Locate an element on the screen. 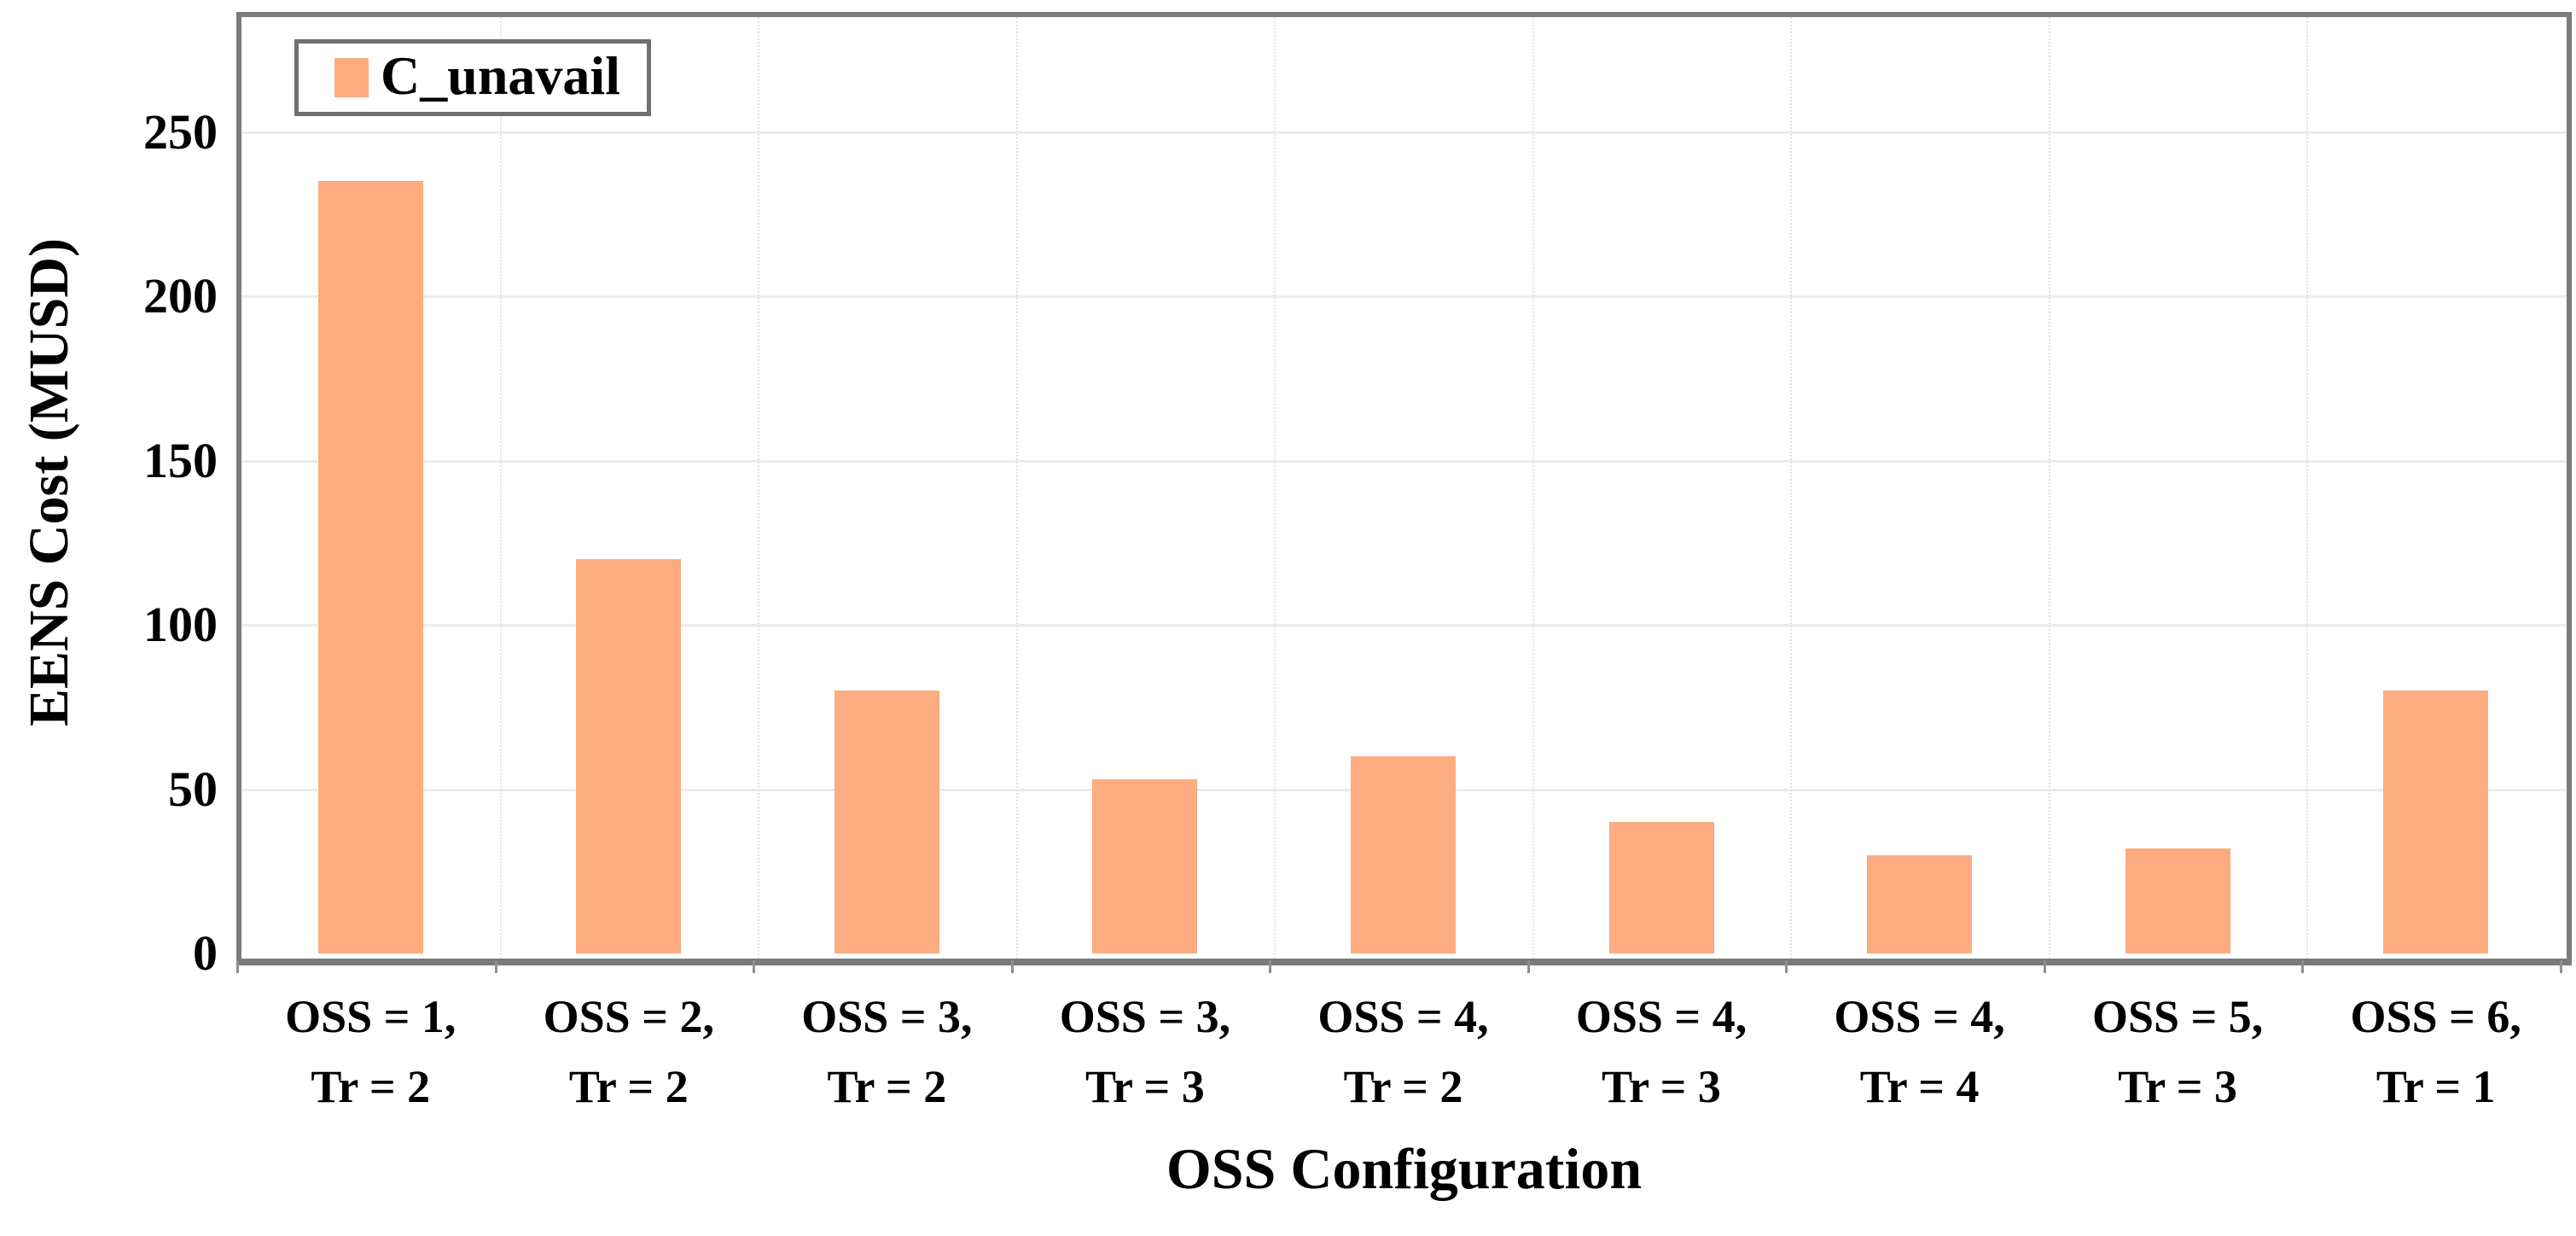 This screenshot has width=2576, height=1236. x-tick-label-3: OSS = 3, Tr = 2 is located at coordinates (887, 1052).